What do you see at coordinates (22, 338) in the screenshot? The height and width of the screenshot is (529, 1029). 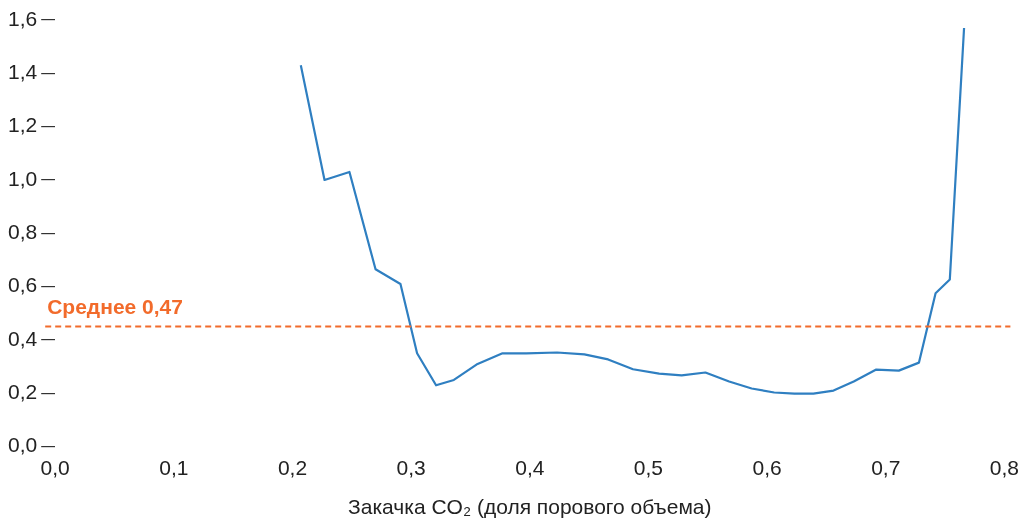 I see `y-tick-label: 0,4` at bounding box center [22, 338].